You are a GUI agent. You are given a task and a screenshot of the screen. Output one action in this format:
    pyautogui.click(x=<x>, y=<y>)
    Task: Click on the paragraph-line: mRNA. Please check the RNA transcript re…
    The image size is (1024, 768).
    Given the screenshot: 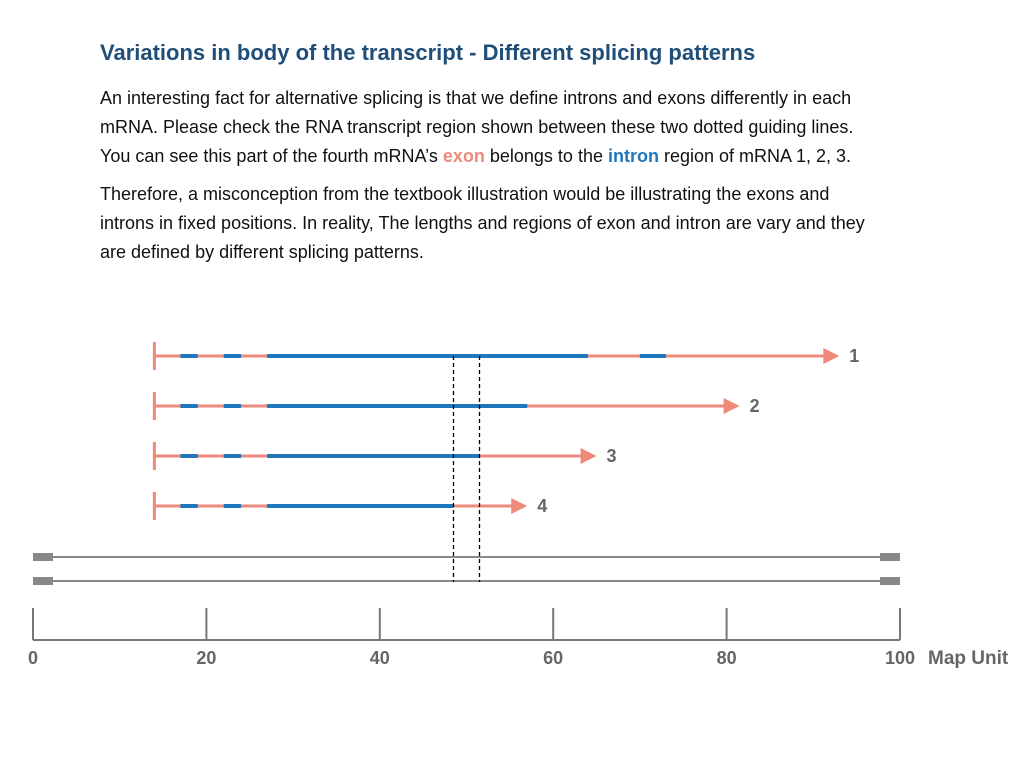 What is the action you would take?
    pyautogui.click(x=477, y=127)
    